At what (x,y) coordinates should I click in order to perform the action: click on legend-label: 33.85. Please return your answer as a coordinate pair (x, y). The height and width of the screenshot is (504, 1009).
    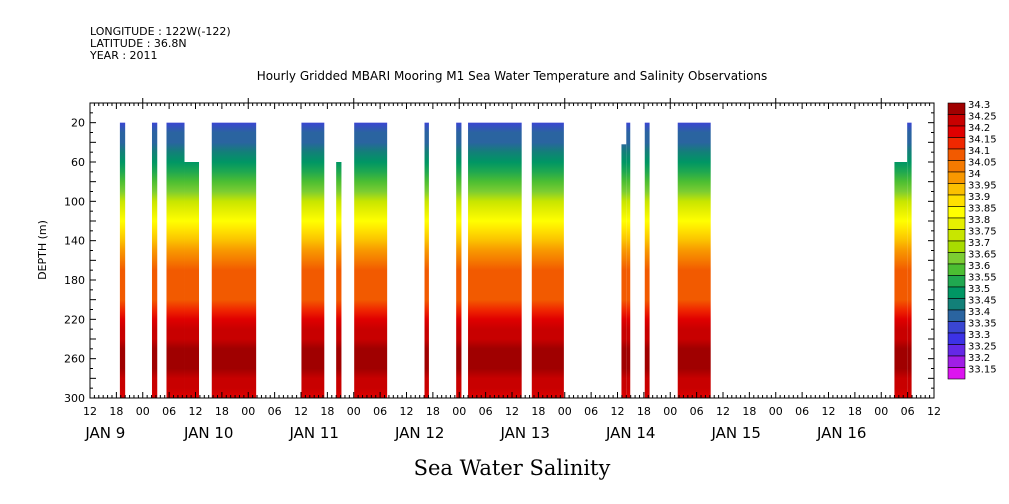
    Looking at the image, I should click on (982, 209).